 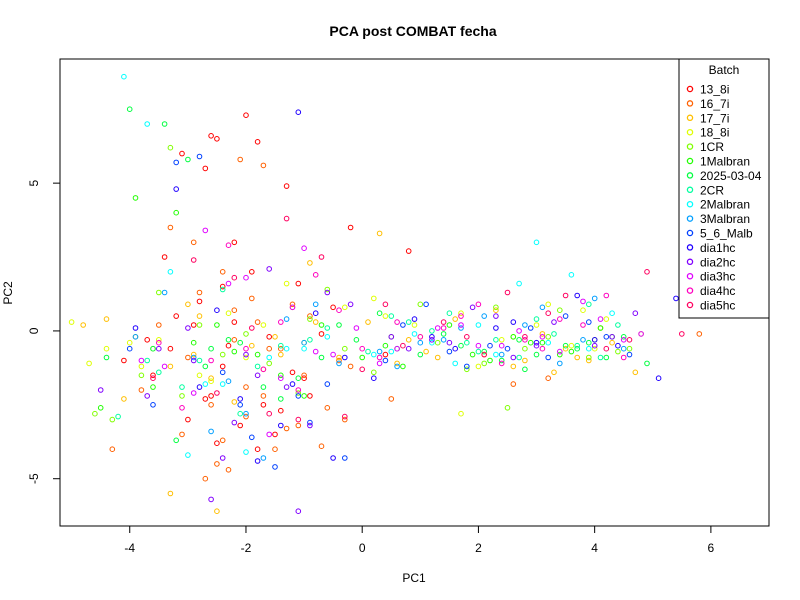 I want to click on legend-item: dia2hc, so click(x=710, y=262).